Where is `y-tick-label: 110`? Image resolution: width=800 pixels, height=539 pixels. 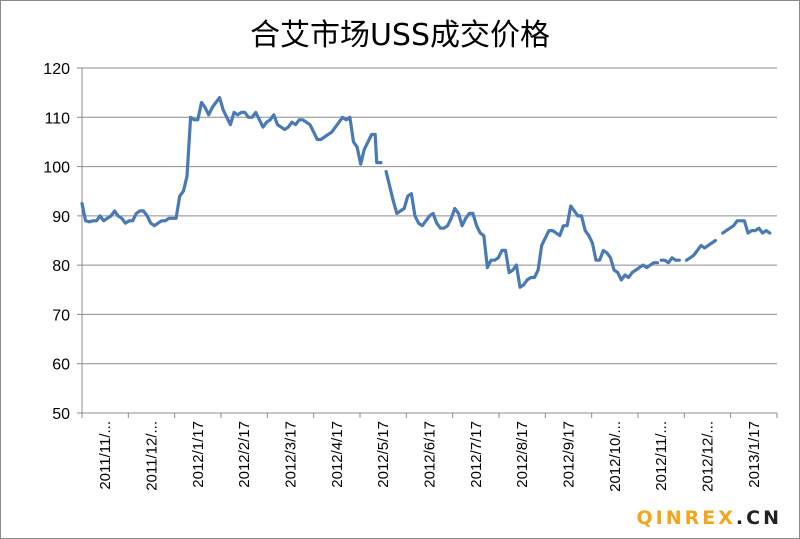
y-tick-label: 110 is located at coordinates (57, 118).